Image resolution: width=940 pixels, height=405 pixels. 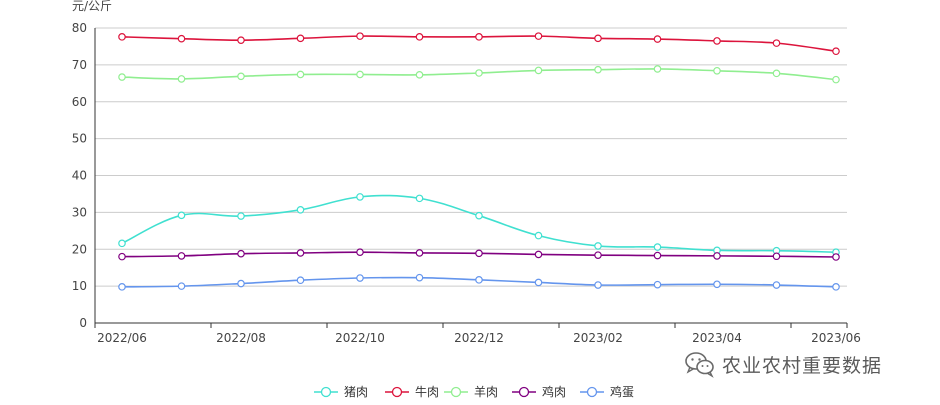 I want to click on y-tick-label: 40, so click(x=79, y=176).